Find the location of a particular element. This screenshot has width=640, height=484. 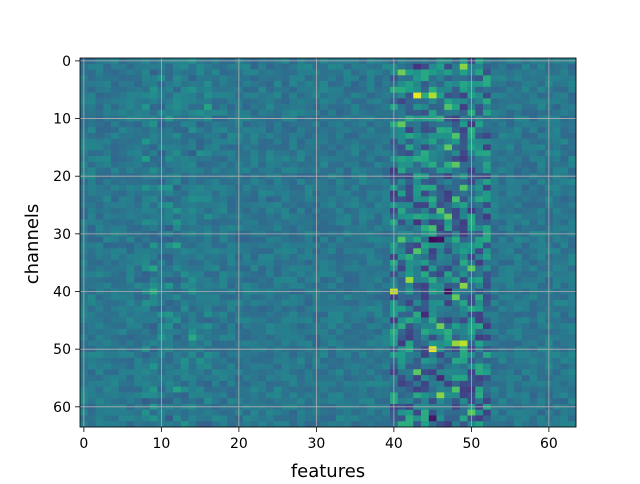

x-axis-label: features is located at coordinates (328, 470).